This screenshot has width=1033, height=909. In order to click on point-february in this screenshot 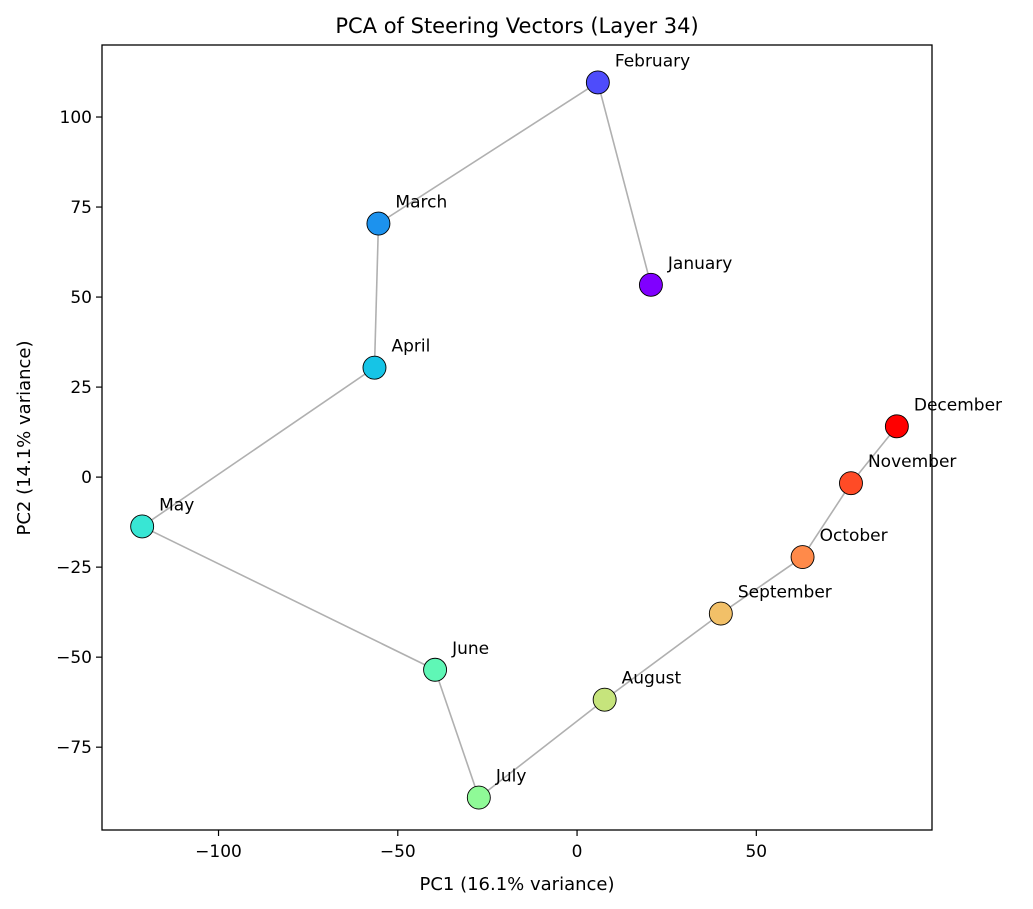, I will do `click(597, 82)`.